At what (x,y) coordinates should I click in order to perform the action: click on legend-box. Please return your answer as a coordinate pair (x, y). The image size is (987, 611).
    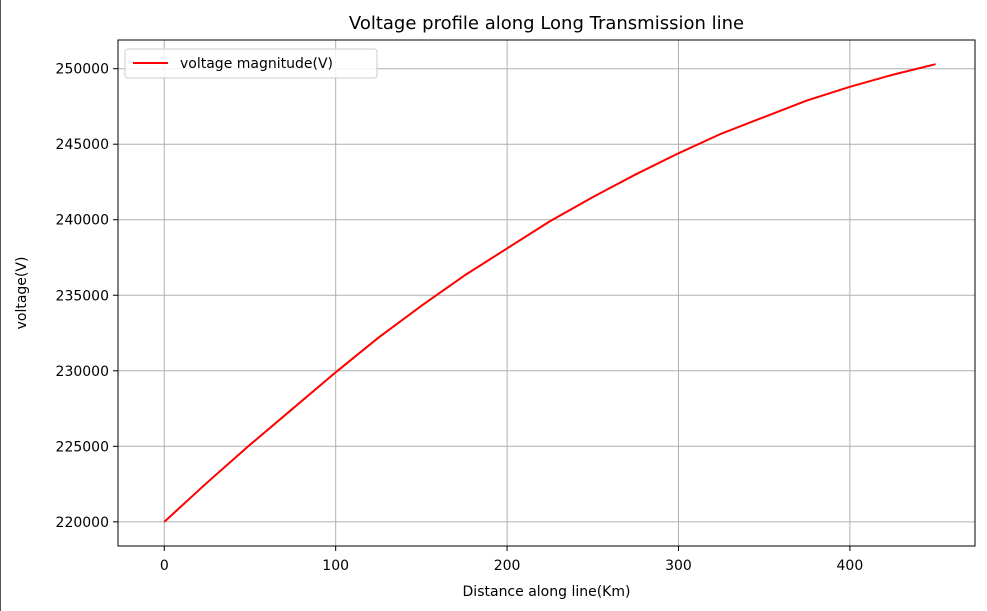
    Looking at the image, I should click on (251, 63).